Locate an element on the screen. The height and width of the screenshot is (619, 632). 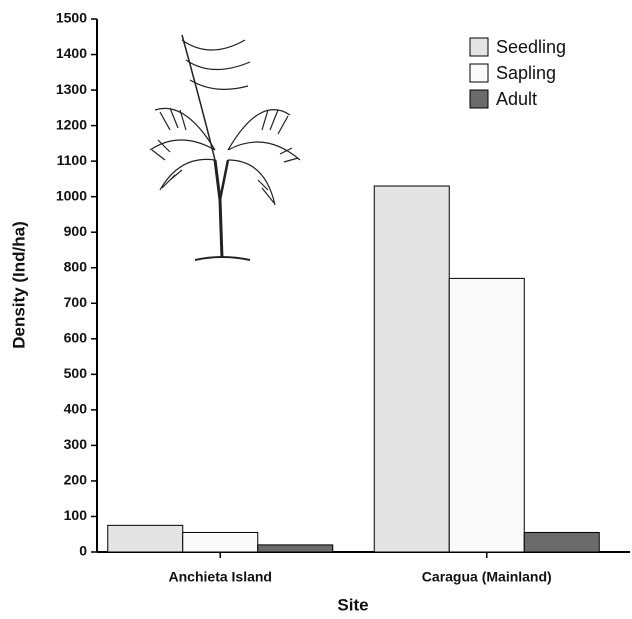
y-tick-label: 1500 is located at coordinates (71, 18).